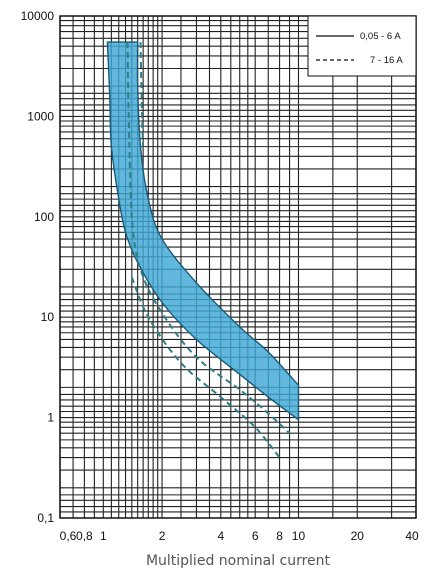 This screenshot has width=436, height=573. Describe the element at coordinates (44, 217) in the screenshot. I see `y-tick-label: 100` at that location.